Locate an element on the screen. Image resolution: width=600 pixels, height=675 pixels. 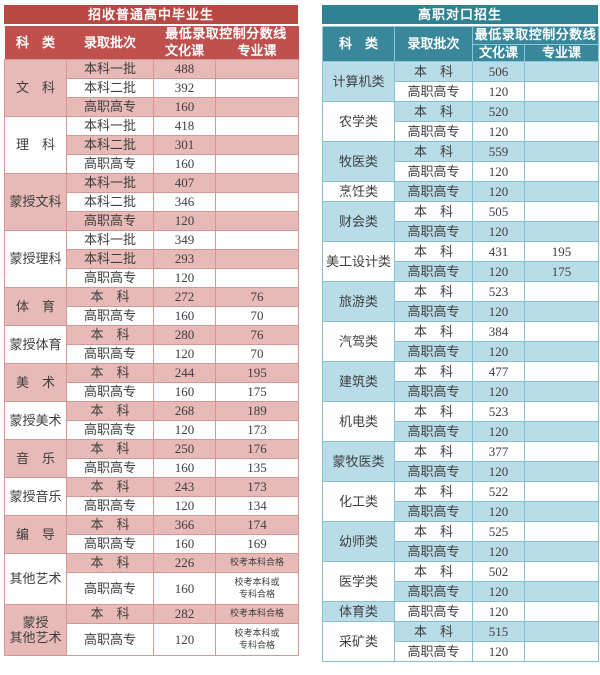
left-table-title: 招收普通高中毕业生 is located at coordinates (151, 14).